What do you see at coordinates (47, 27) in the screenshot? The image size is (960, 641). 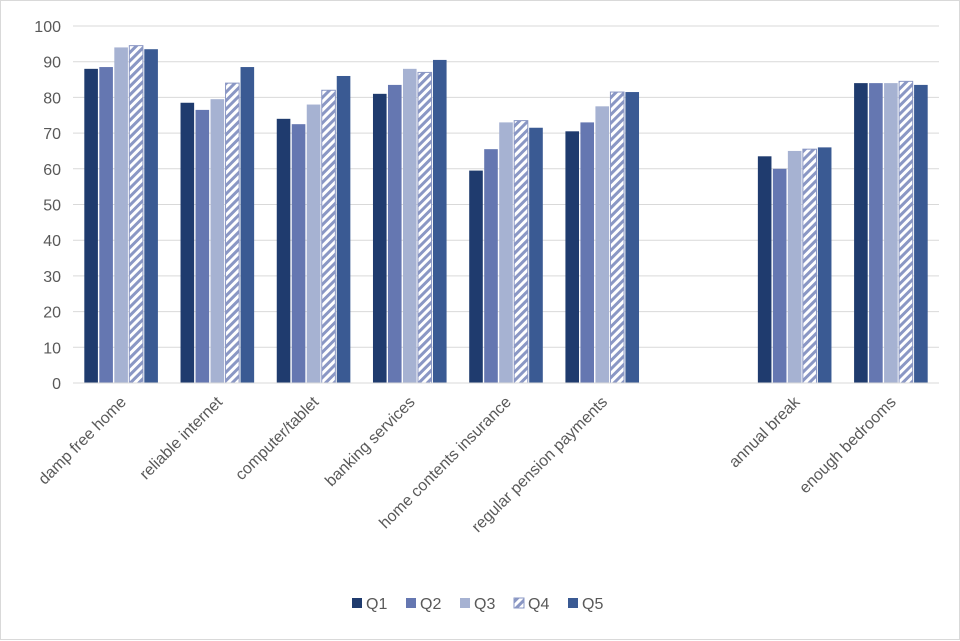 I see `y-tick-label: 100` at bounding box center [47, 27].